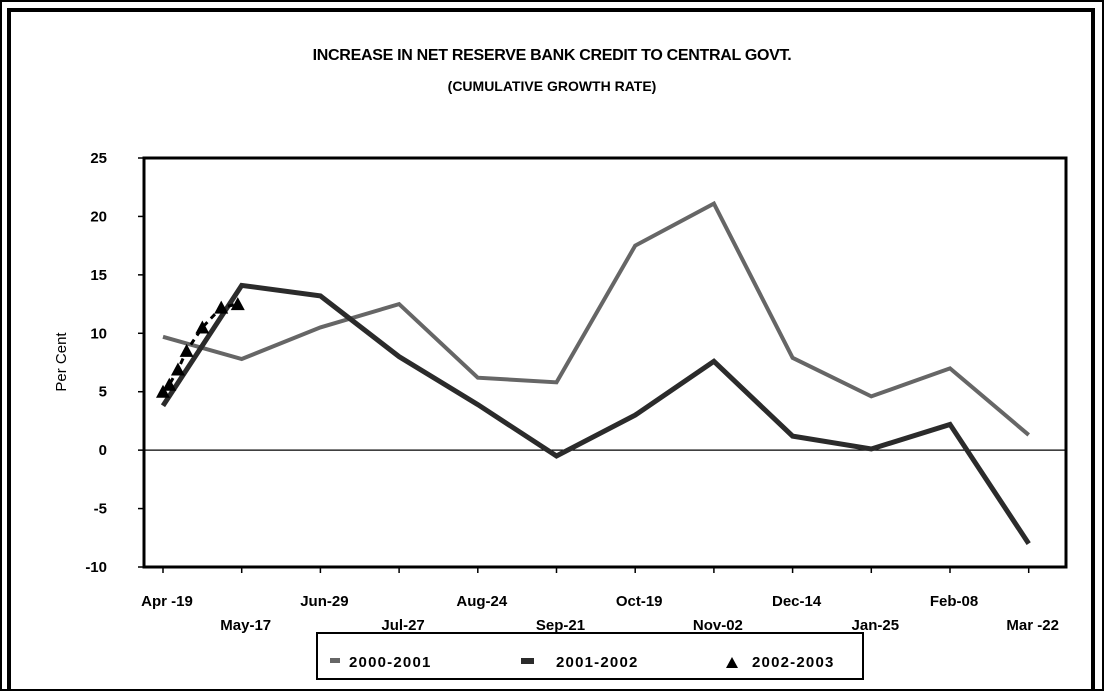  What do you see at coordinates (245, 625) in the screenshot?
I see `x-tick-label: May-17` at bounding box center [245, 625].